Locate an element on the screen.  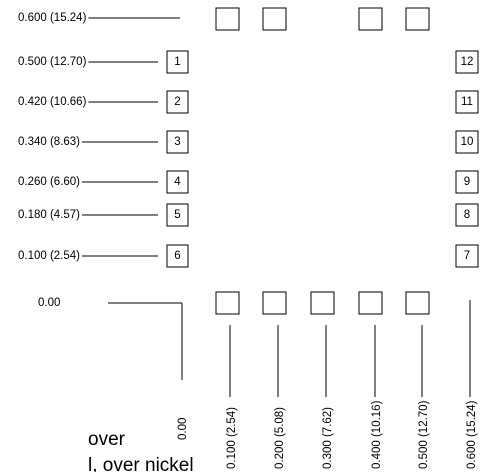
pad-number: 4 is located at coordinates (177, 182).